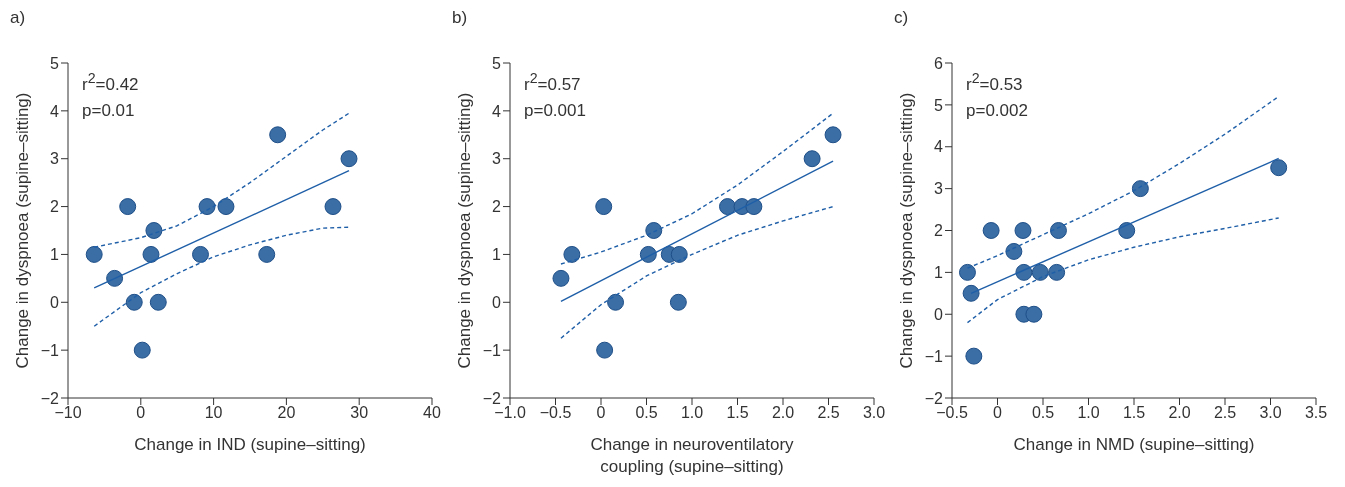 This screenshot has width=1345, height=487. I want to click on x-axis-title: Change in neuroventilatory coupling (supine–sitting), so click(692, 455).